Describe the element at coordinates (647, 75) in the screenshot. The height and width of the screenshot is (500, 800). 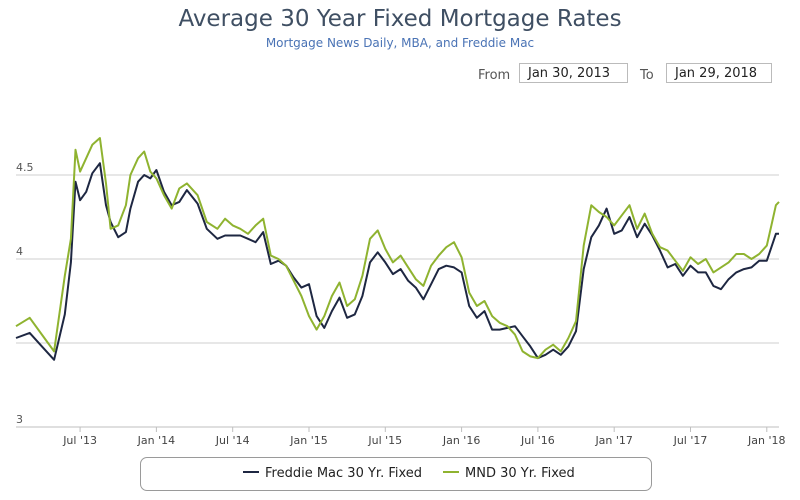
I see `range-to-label: To` at that location.